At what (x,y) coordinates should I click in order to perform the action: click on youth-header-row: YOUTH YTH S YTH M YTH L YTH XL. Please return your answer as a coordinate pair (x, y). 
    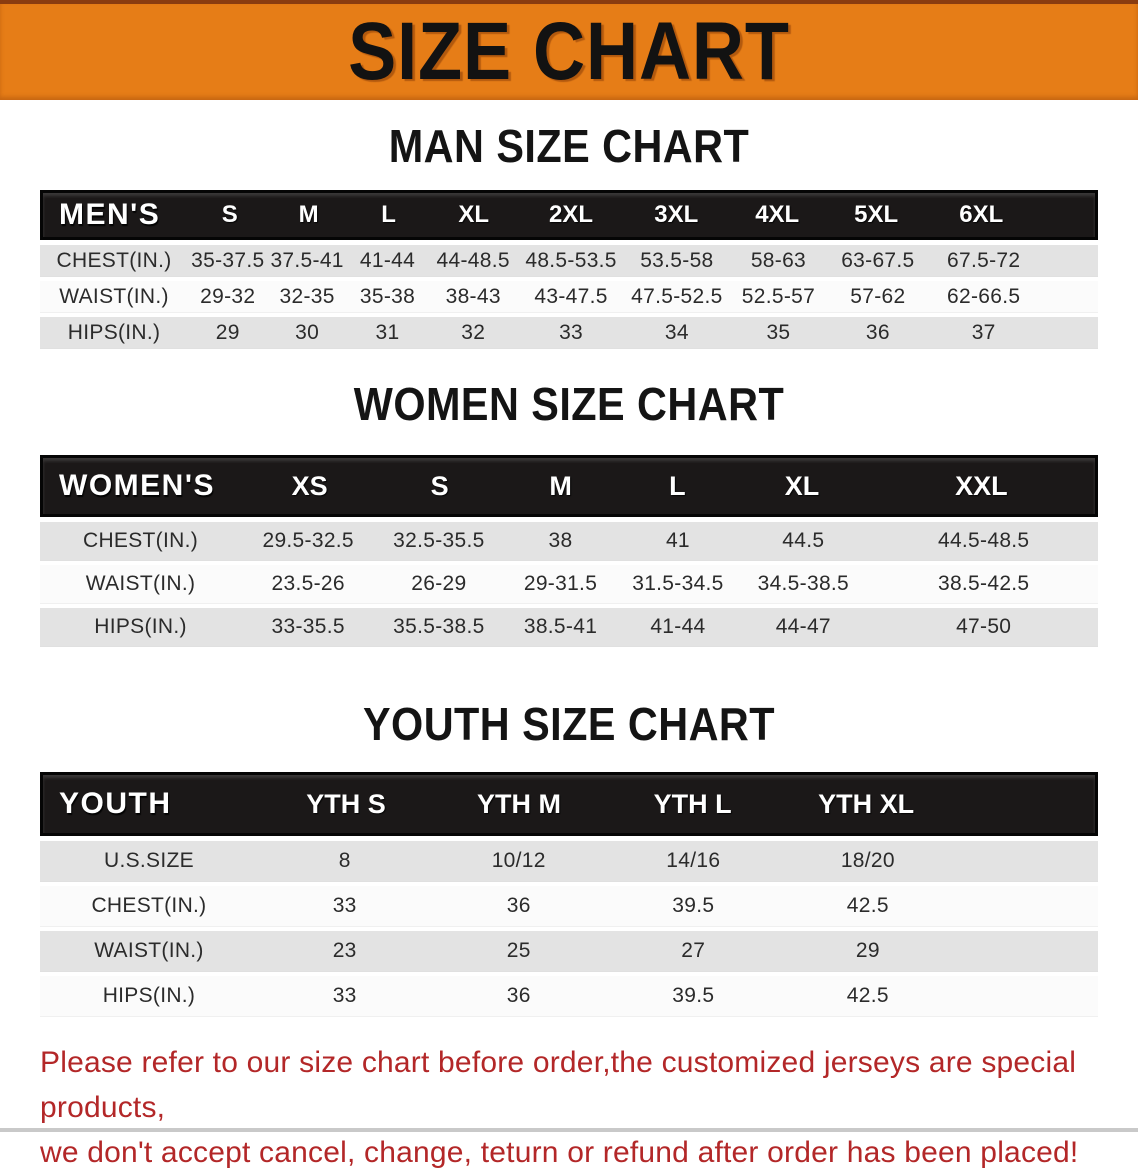
    Looking at the image, I should click on (569, 804).